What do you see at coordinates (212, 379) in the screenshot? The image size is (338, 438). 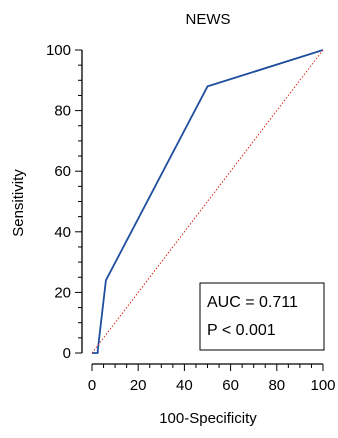 I see `x-ticks: 0 20 40 60 80 100` at bounding box center [212, 379].